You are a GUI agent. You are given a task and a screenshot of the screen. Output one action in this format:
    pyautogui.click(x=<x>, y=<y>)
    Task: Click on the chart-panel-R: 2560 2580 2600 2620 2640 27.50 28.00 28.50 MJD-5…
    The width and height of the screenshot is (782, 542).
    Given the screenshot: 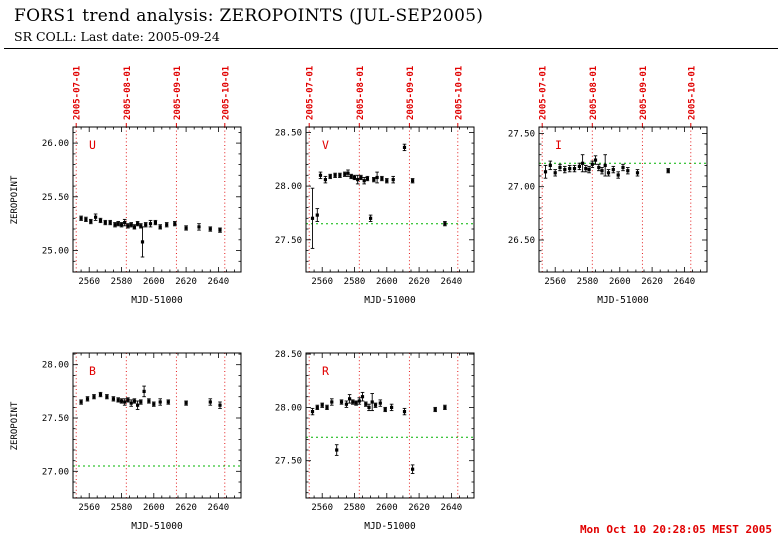 What is the action you would take?
    pyautogui.click(x=376, y=435)
    